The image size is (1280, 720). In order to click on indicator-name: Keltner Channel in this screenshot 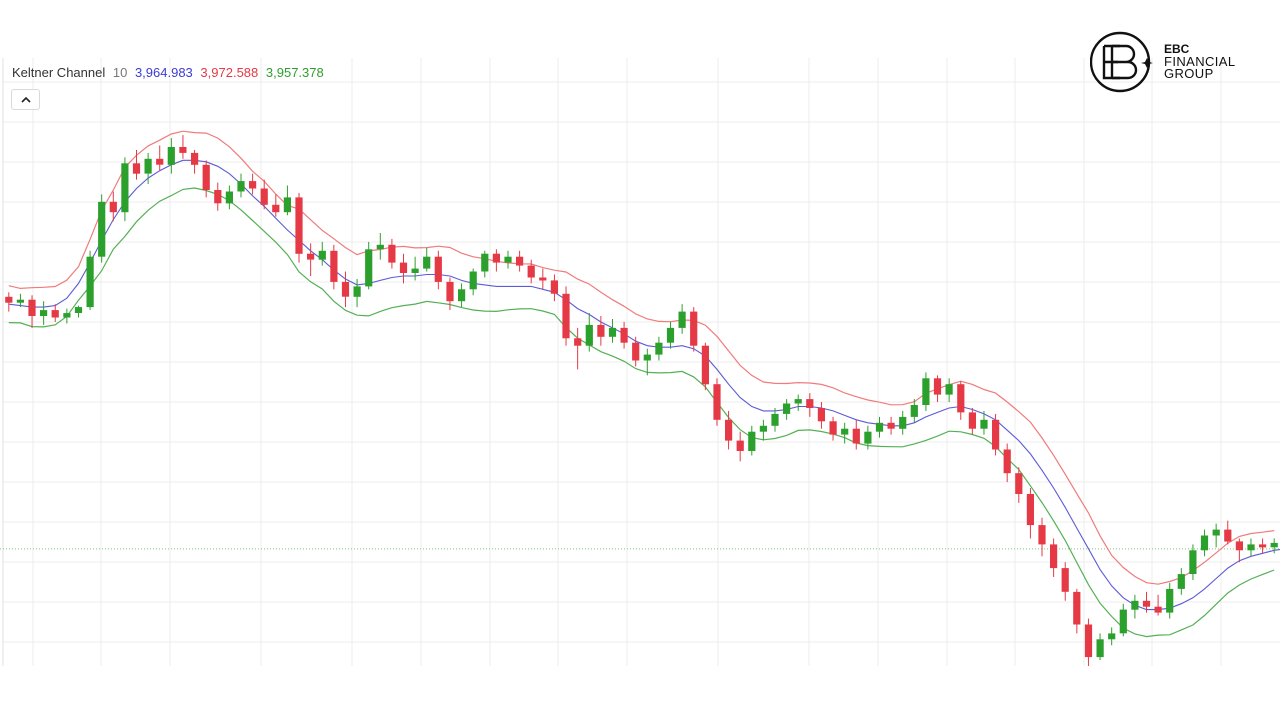, I will do `click(59, 72)`.